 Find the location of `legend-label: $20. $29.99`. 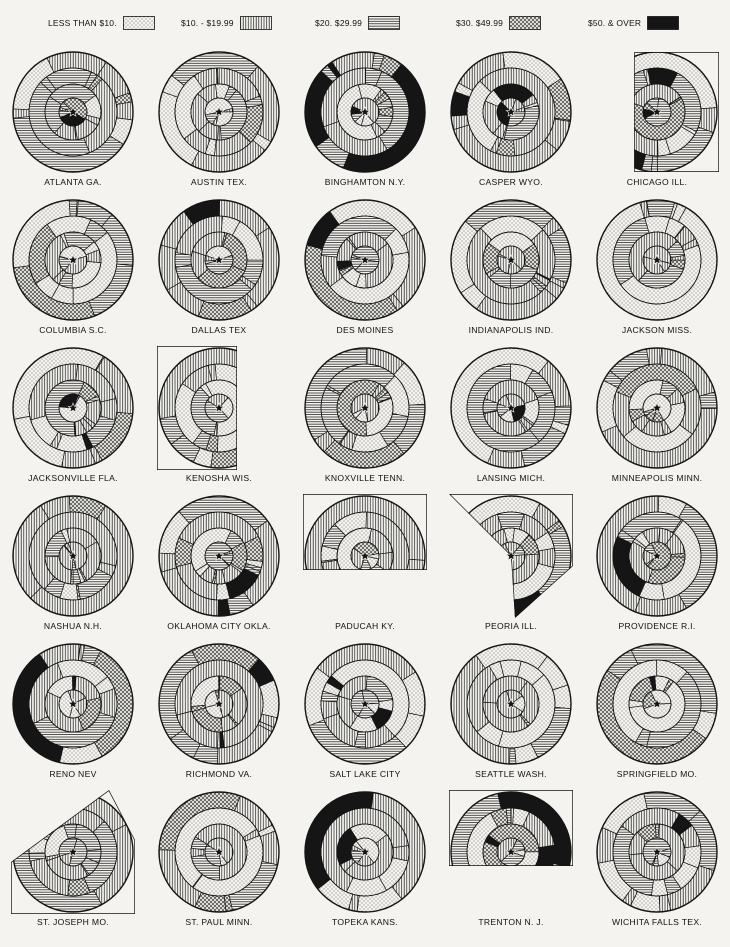

legend-label: $20. $29.99 is located at coordinates (339, 23).